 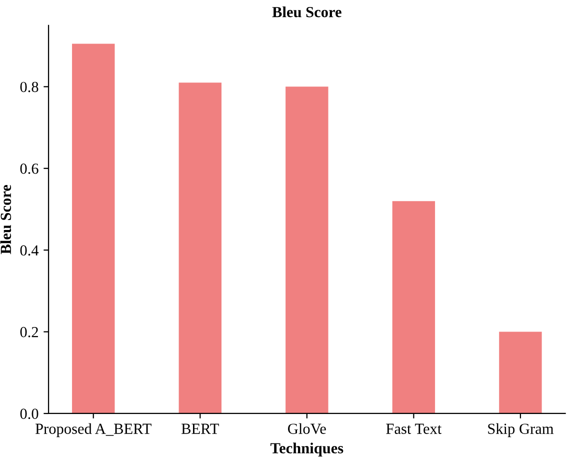 What do you see at coordinates (307, 12) in the screenshot?
I see `chart-title: Bleu Score` at bounding box center [307, 12].